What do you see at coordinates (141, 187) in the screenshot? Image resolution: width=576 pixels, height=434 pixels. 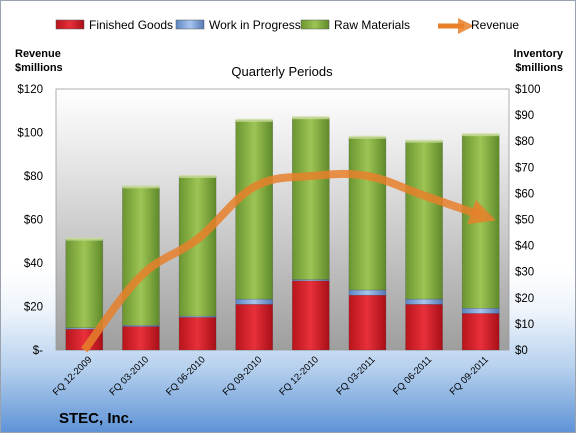 I see `bar-top-highlight-fq-03-2010` at bounding box center [141, 187].